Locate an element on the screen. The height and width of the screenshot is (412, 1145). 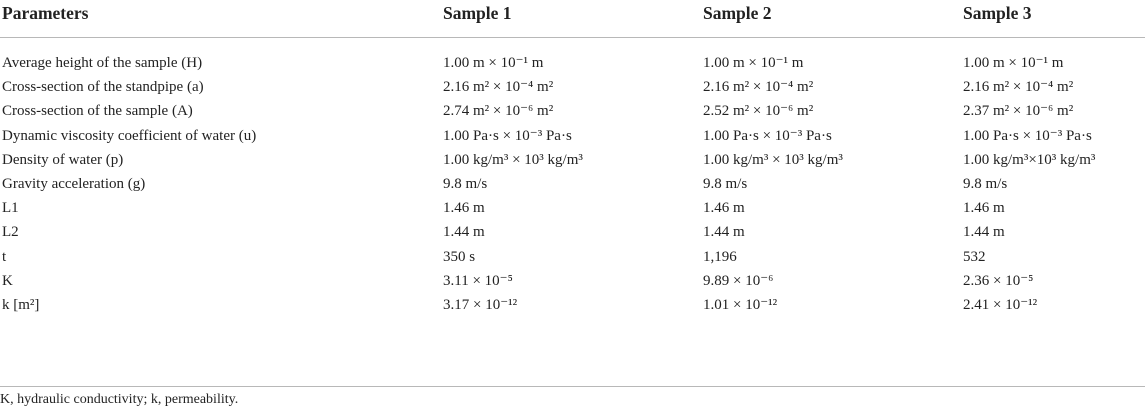
sample-value: 2.37 m² × 10⁻⁶ m² is located at coordinates (1018, 111).